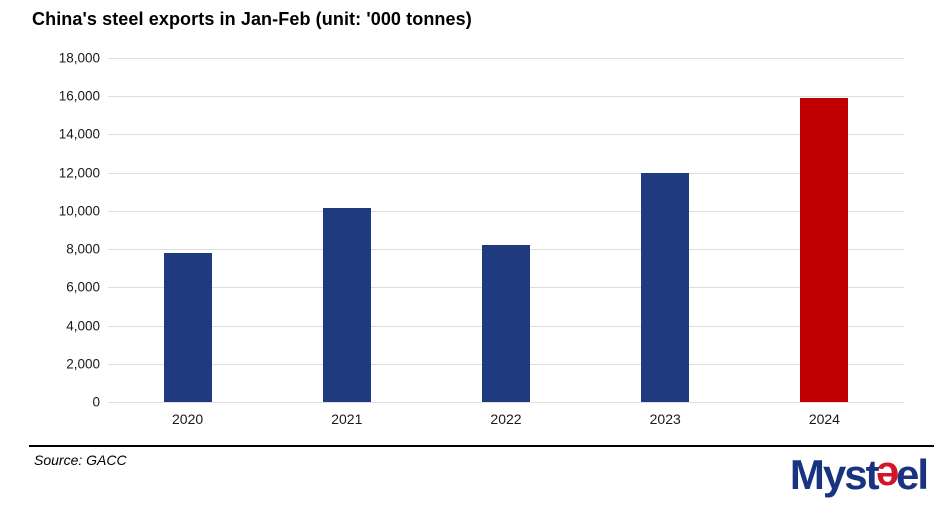  Describe the element at coordinates (79, 211) in the screenshot. I see `y-axis-tick-label: 10,000` at that location.